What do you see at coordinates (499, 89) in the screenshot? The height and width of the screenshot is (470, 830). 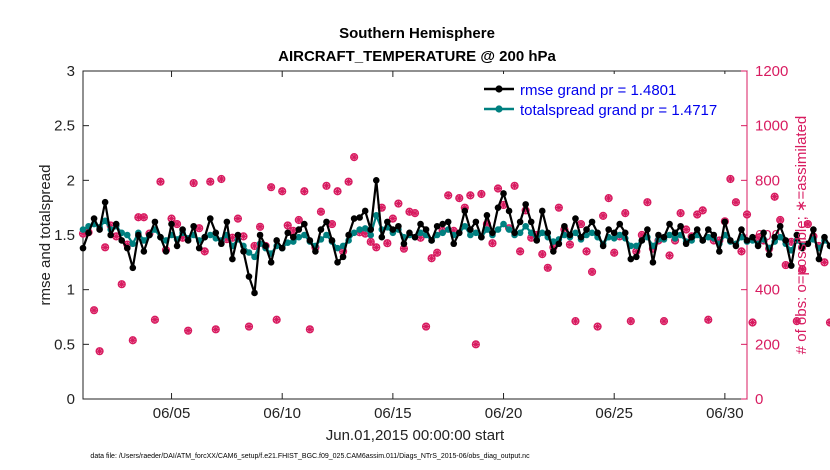 I see `legend-rmse-marker` at bounding box center [499, 89].